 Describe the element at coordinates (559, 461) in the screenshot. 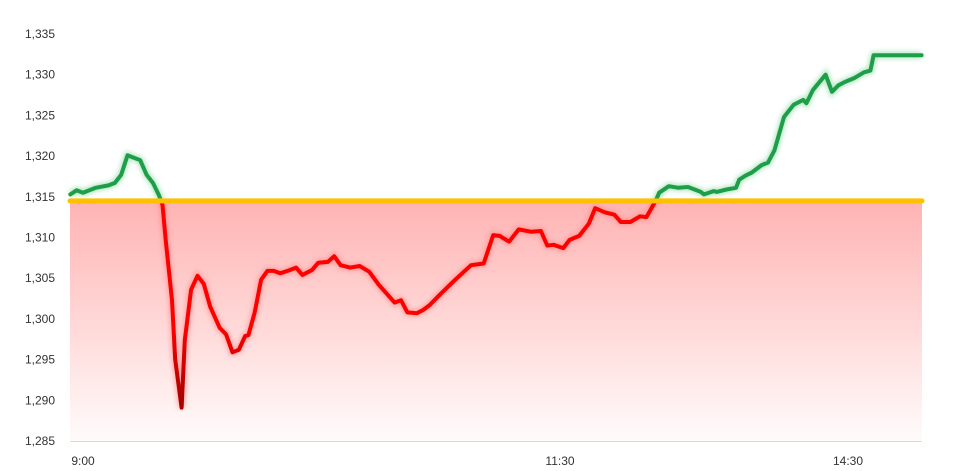

I see `x-tick-label: 11:30` at that location.